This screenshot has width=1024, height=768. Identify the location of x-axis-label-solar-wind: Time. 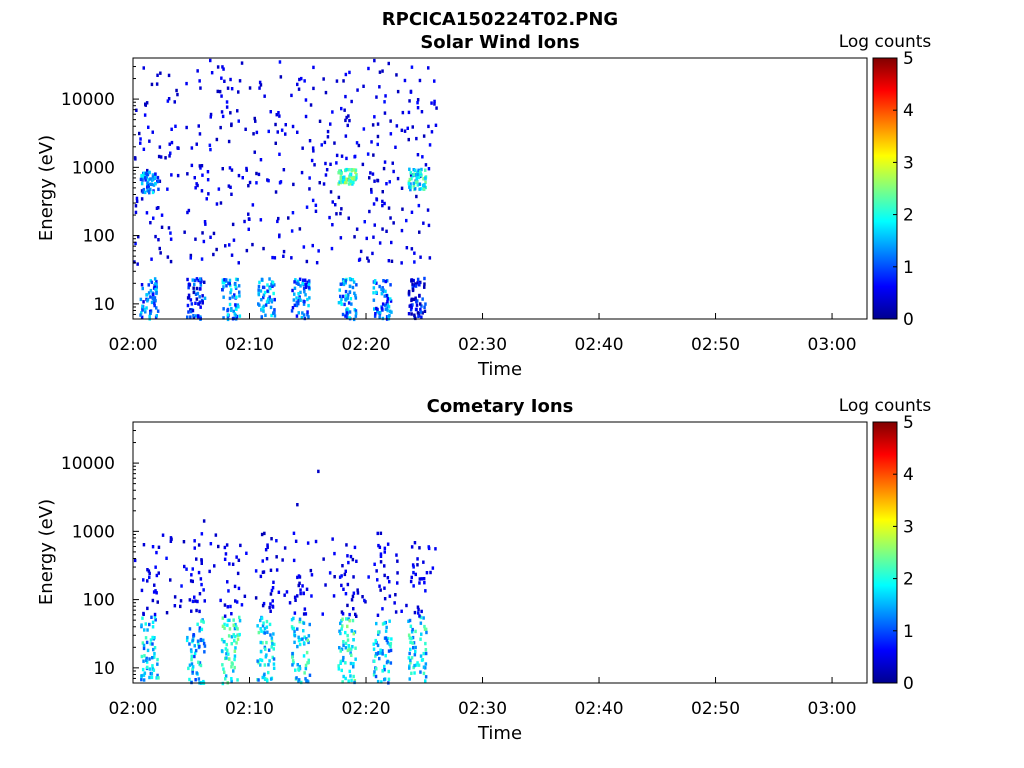
(499, 369).